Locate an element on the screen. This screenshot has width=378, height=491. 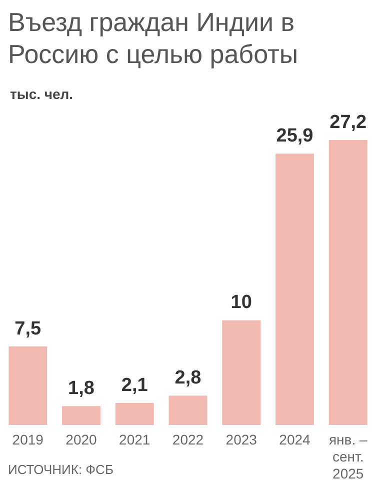
x-tick-label: 2021 is located at coordinates (134, 440).